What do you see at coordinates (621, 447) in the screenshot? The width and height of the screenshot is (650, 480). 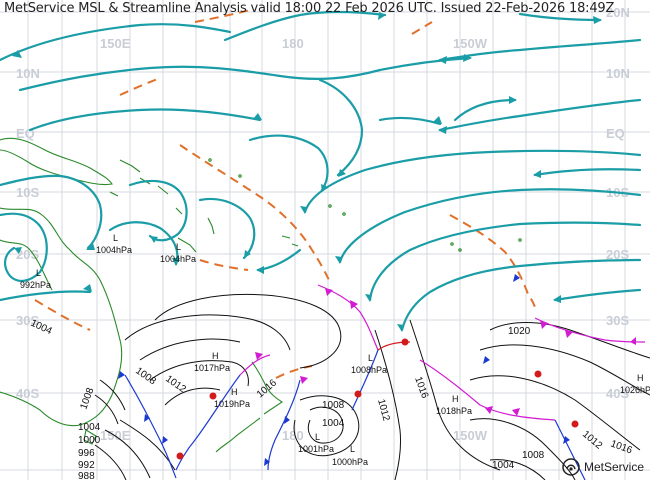 I see `isobar-label: 1016` at bounding box center [621, 447].